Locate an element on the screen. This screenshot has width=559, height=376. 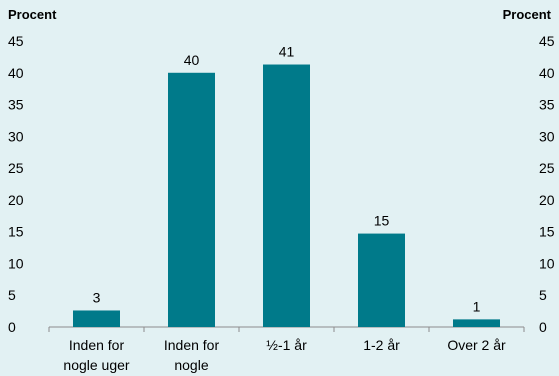
y-tick-label-left: 45 is located at coordinates (16, 41).